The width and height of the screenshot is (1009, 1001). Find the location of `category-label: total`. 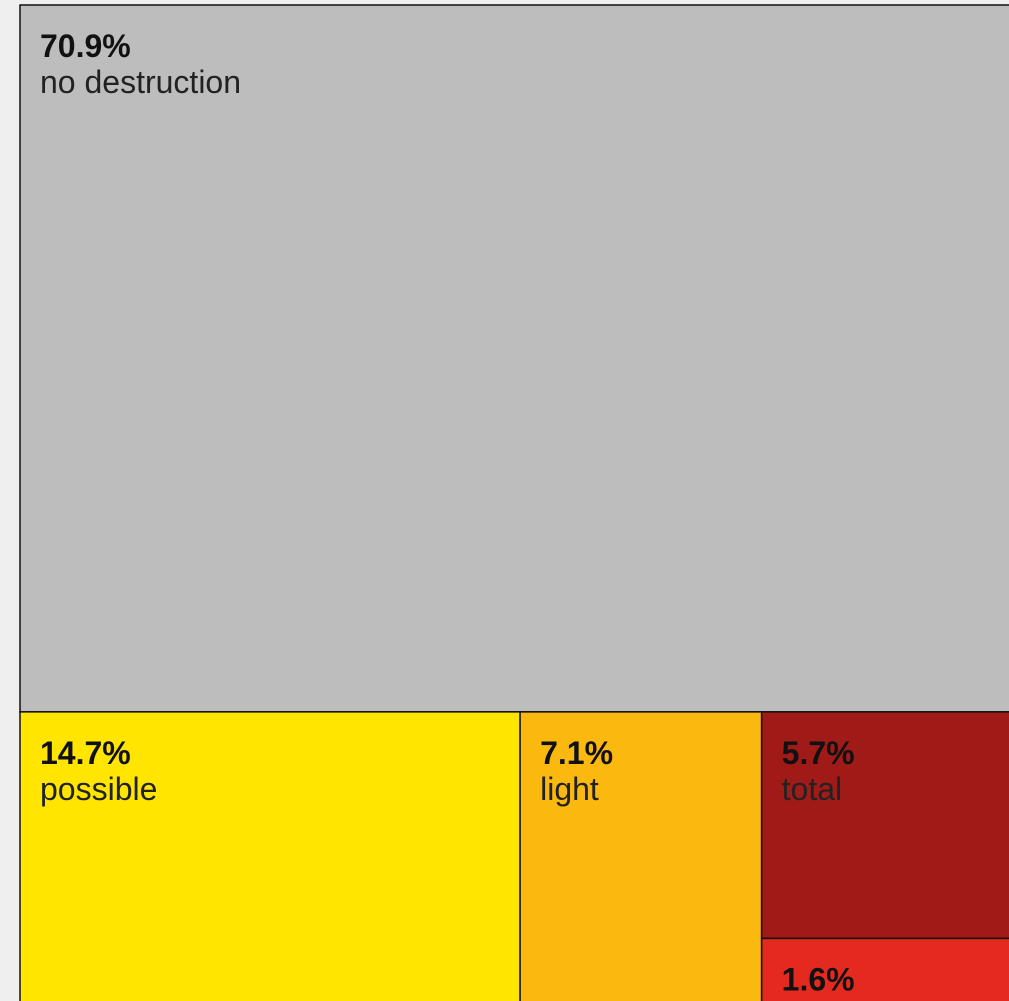

category-label: total is located at coordinates (812, 789).